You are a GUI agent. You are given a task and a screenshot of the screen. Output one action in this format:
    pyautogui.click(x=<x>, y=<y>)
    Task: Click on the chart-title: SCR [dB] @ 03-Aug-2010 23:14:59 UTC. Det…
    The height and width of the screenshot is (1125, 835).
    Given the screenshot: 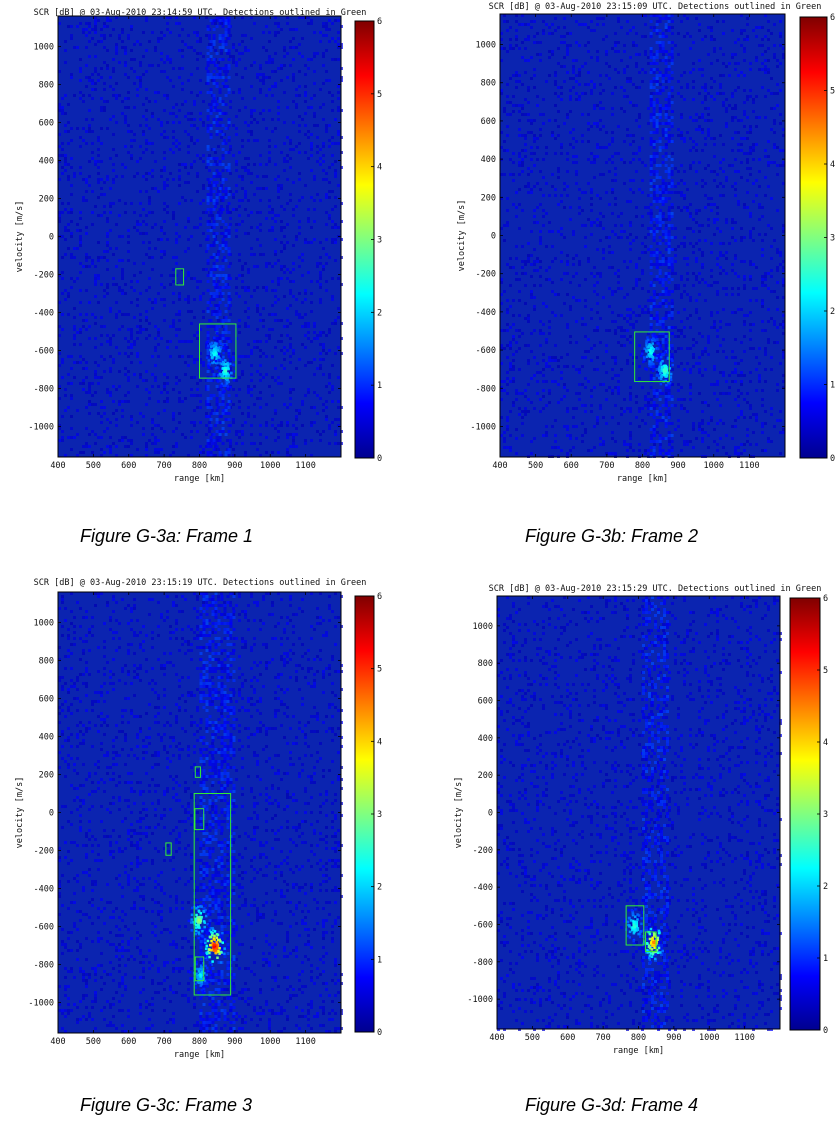 What is the action you would take?
    pyautogui.click(x=200, y=13)
    